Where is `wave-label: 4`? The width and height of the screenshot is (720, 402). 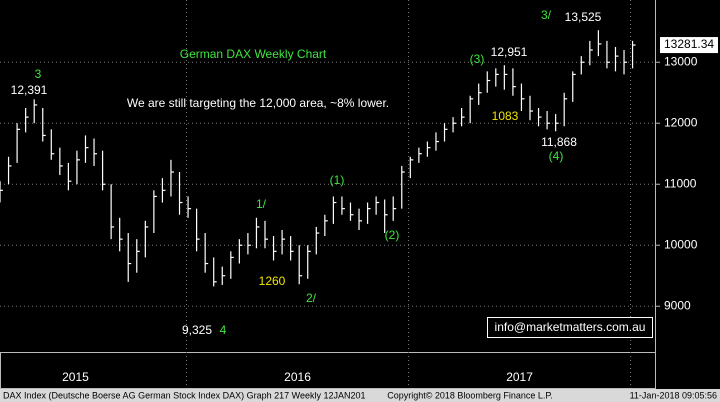
wave-label: 4 is located at coordinates (223, 330).